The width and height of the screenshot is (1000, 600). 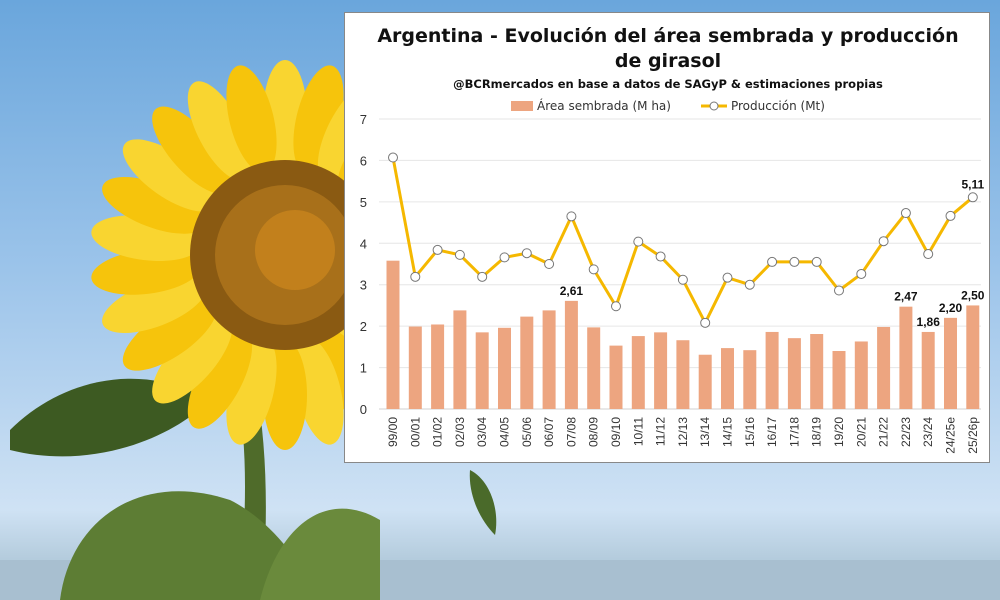 What do you see at coordinates (668, 61) in the screenshot?
I see `chart-title-line2: de girasol` at bounding box center [668, 61].